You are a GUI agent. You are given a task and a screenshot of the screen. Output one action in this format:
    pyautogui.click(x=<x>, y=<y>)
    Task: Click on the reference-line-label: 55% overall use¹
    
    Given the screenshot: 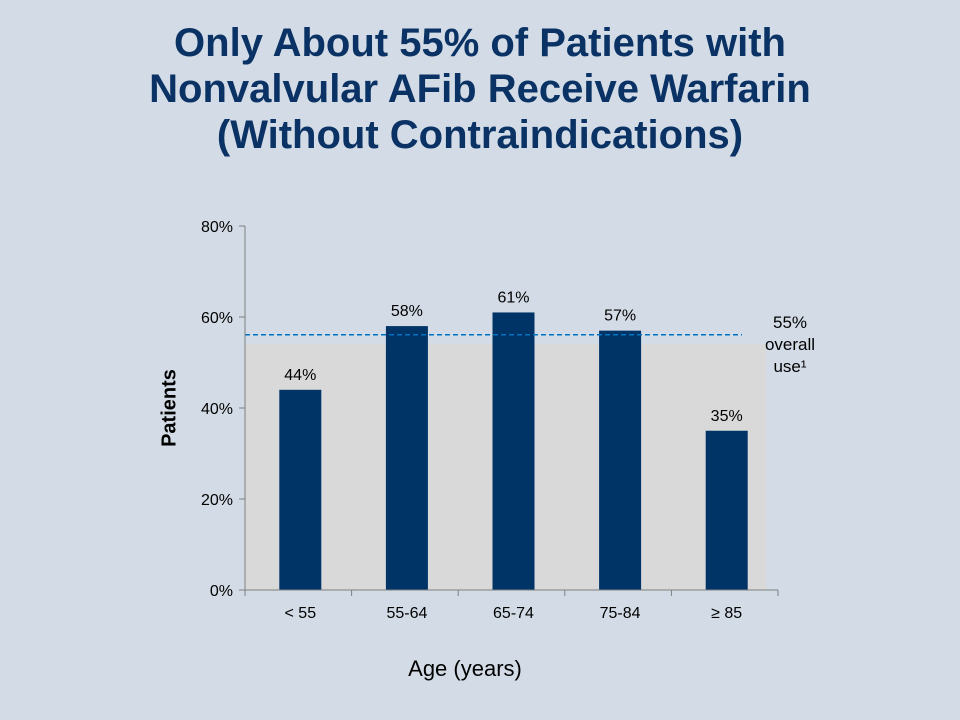 What is the action you would take?
    pyautogui.click(x=790, y=345)
    